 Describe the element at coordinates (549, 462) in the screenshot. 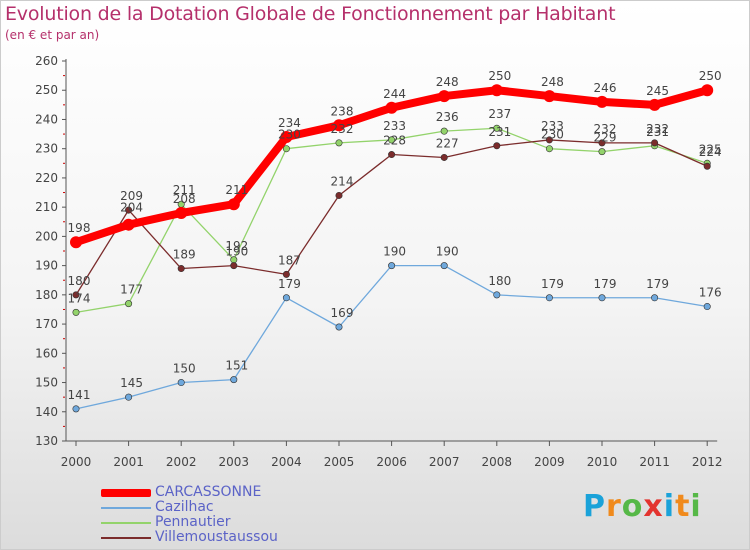

I see `x-tick-label: 2009` at that location.